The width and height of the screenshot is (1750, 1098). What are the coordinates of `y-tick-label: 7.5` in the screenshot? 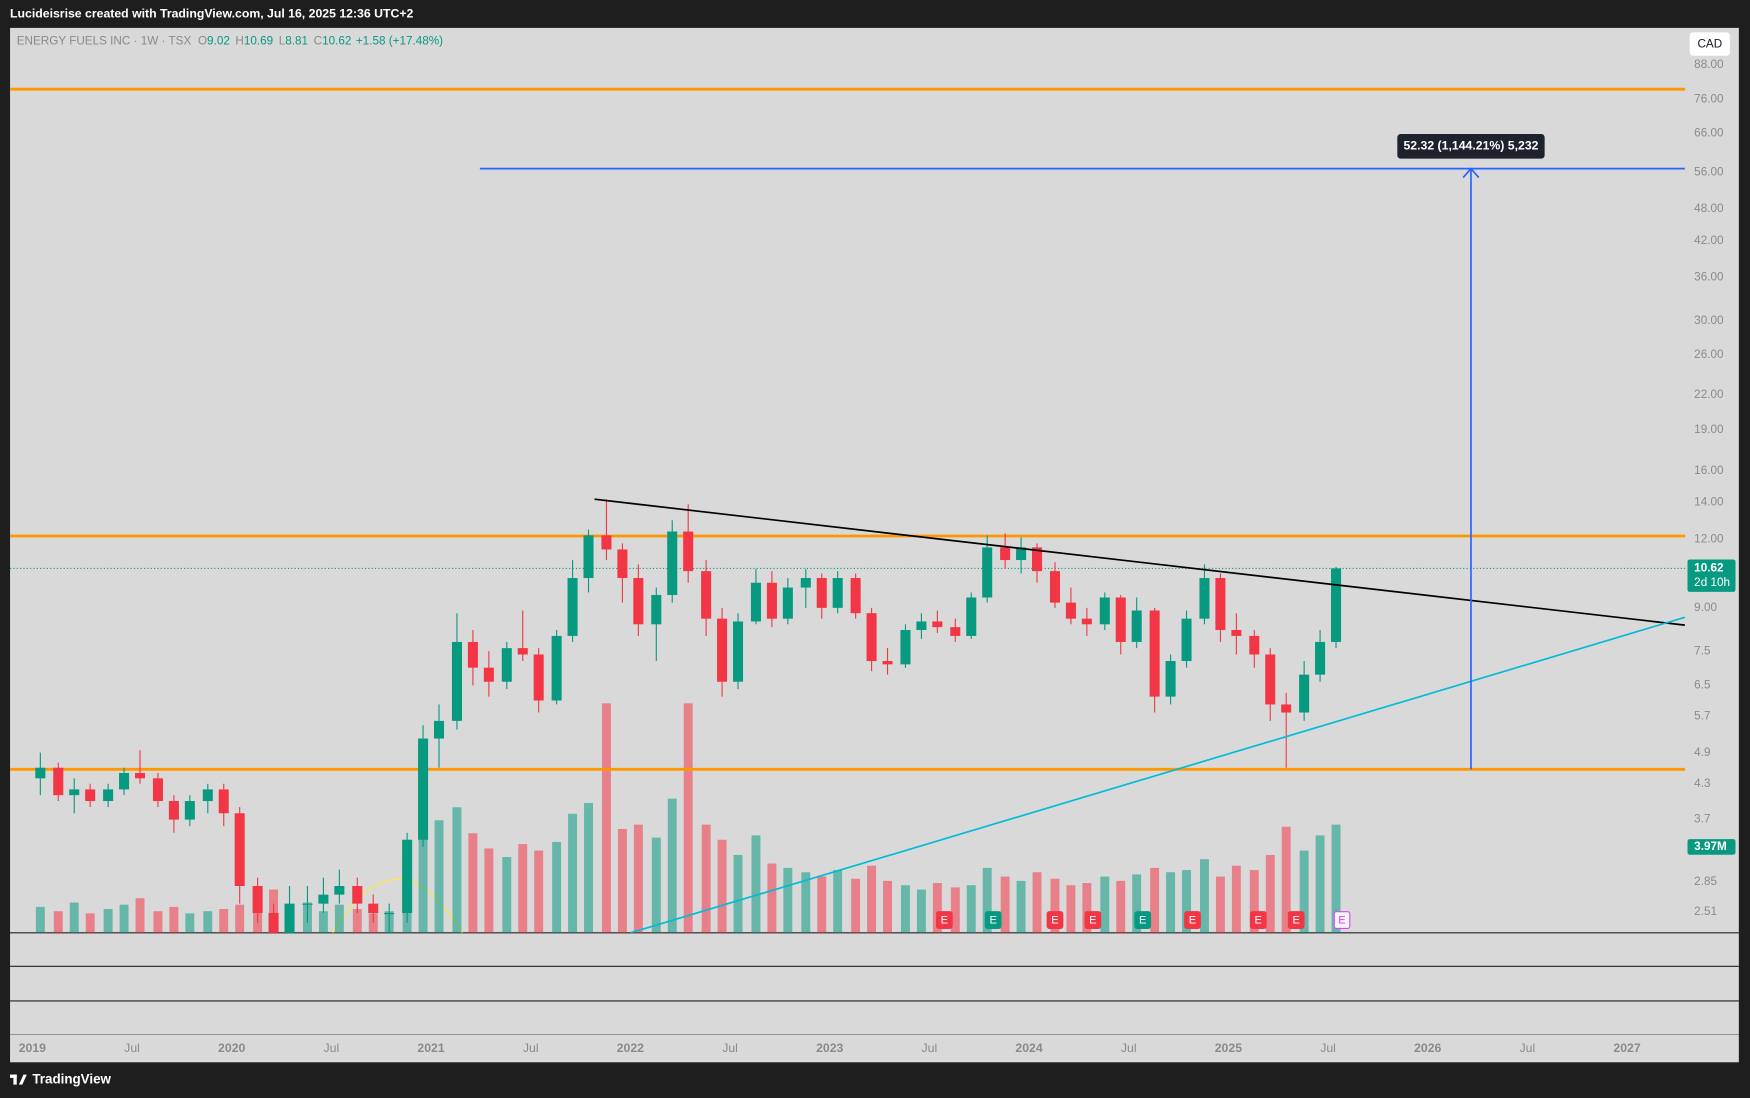 It's located at (1702, 650).